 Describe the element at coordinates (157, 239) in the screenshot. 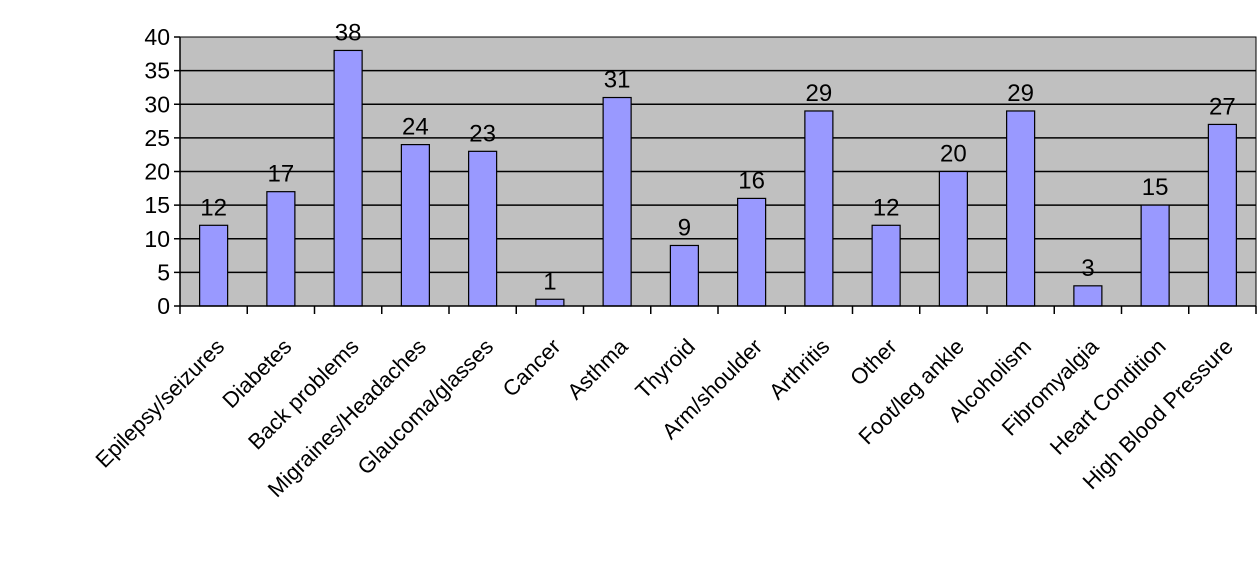

I see `y-tick-label: 10` at that location.